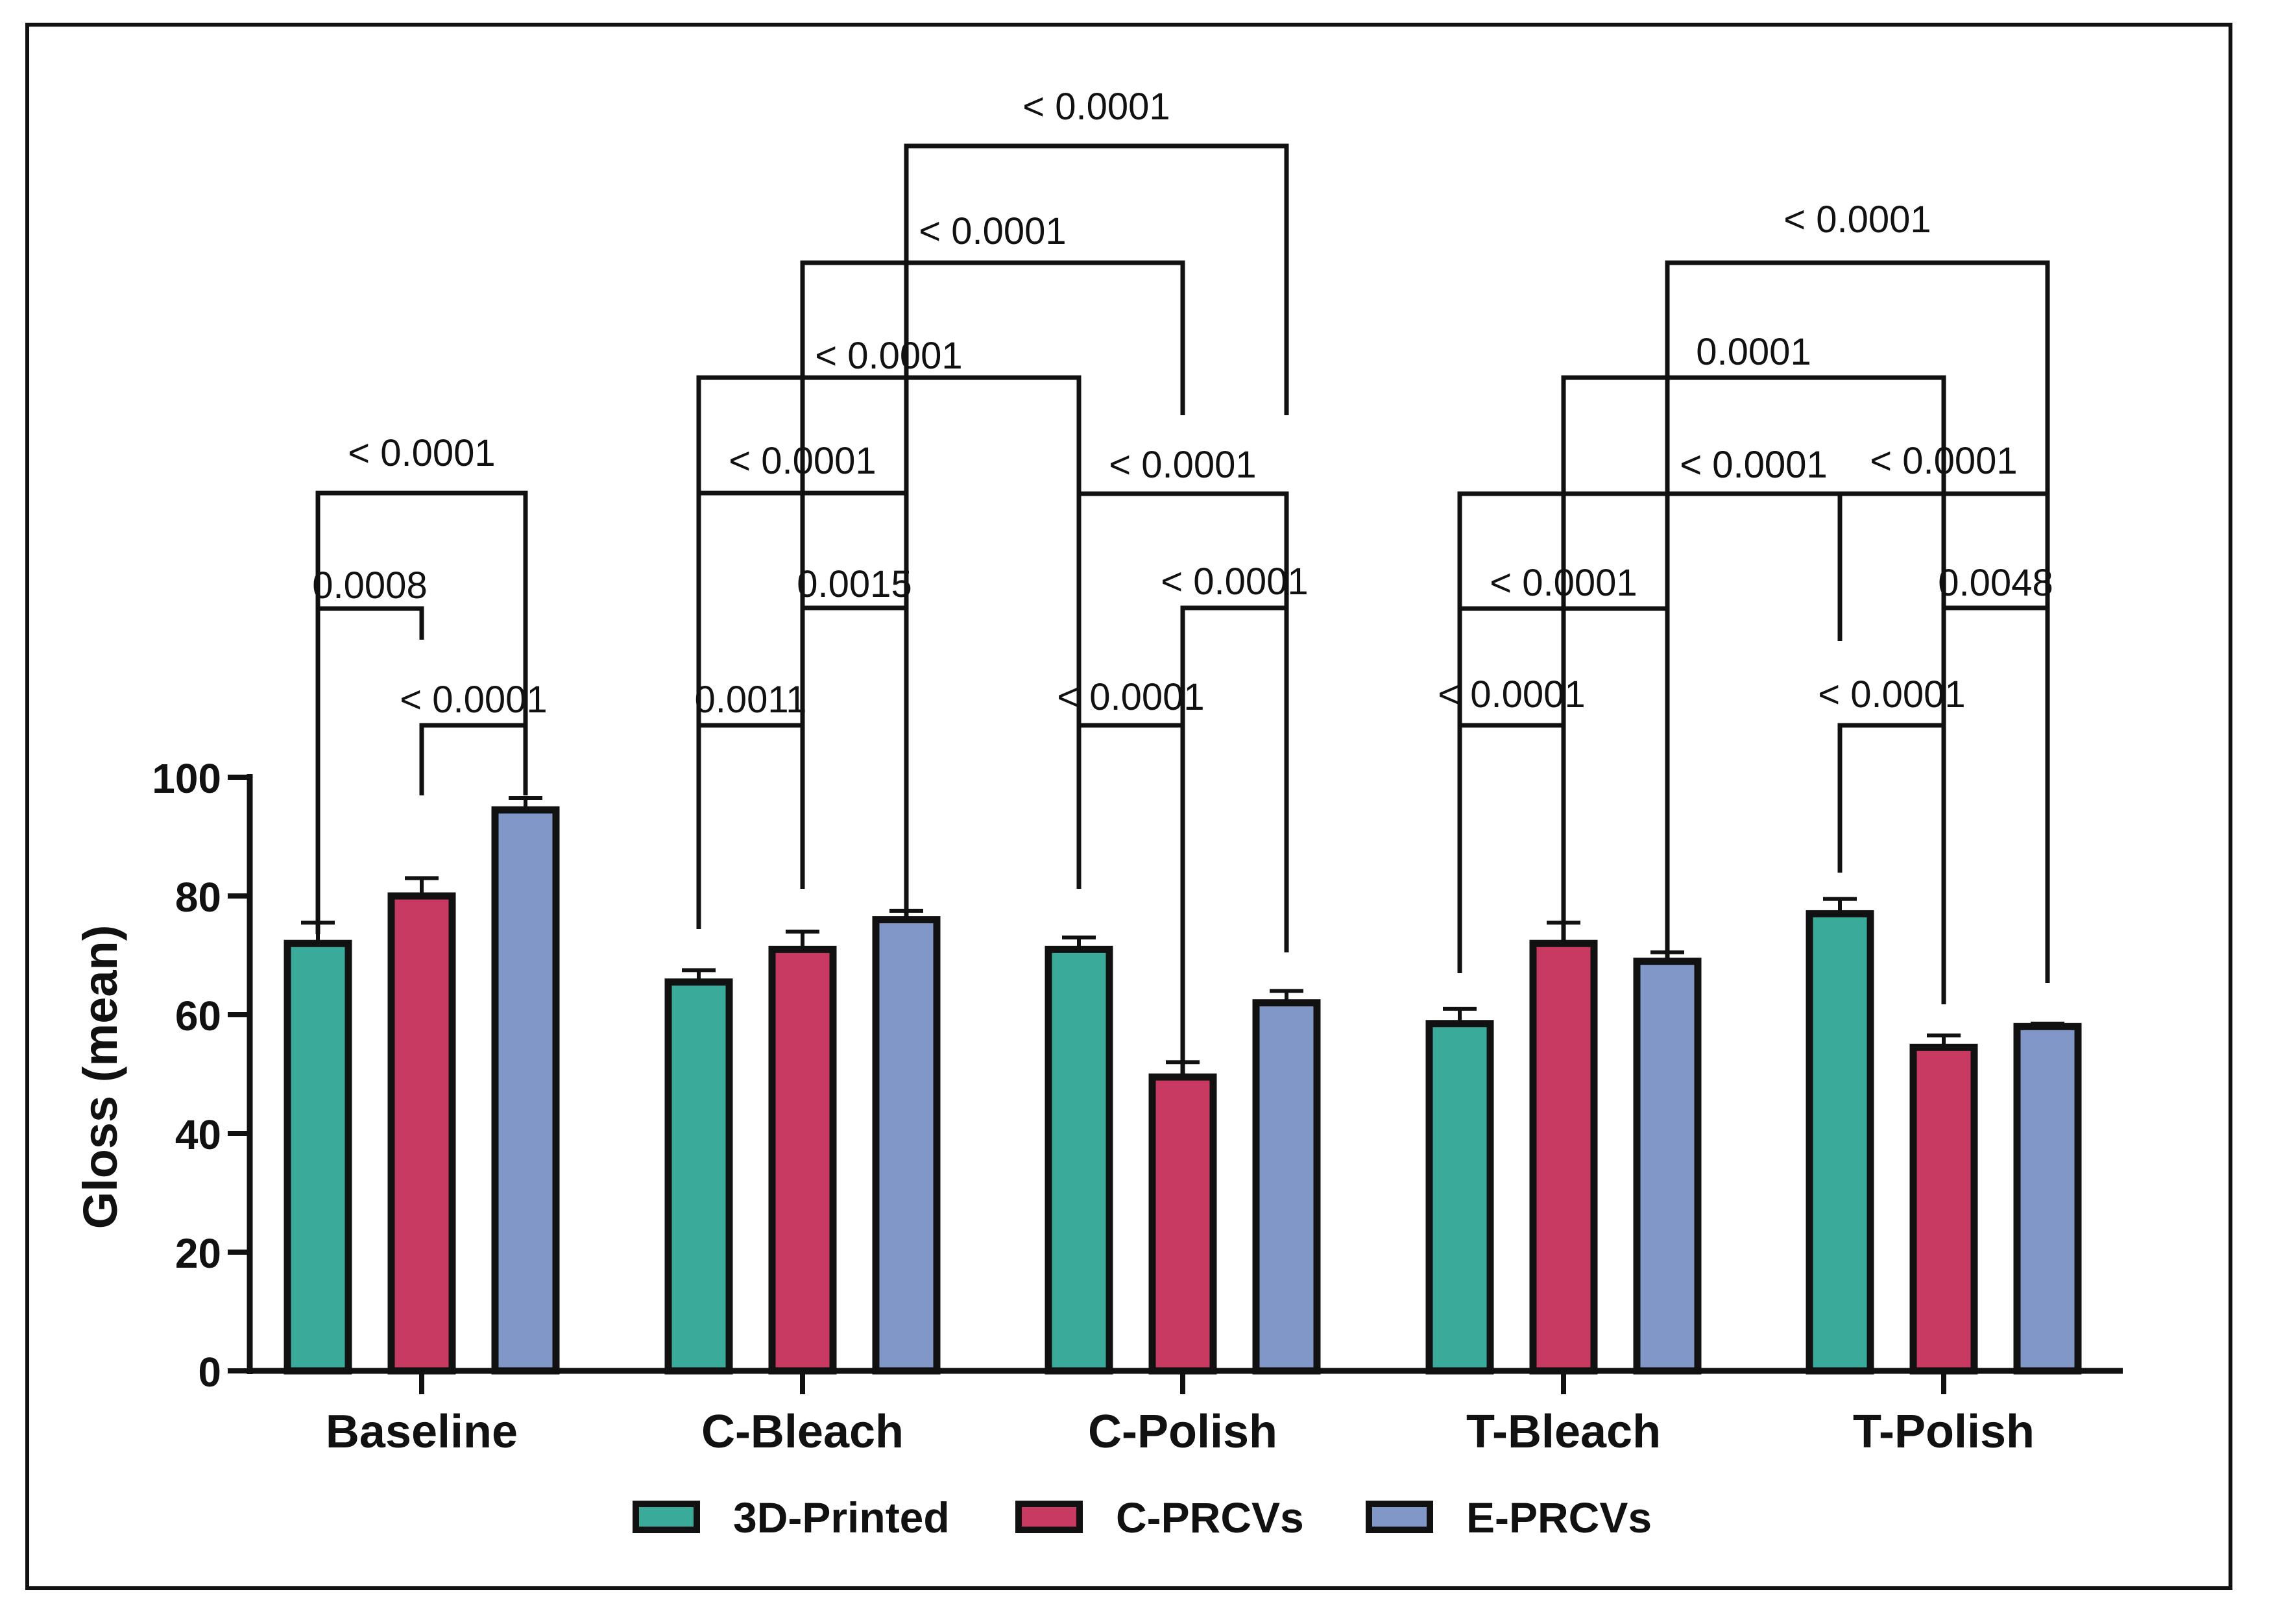 The image size is (2296, 1620). Describe the element at coordinates (750, 700) in the screenshot. I see `p-value-label: 0.0011` at that location.